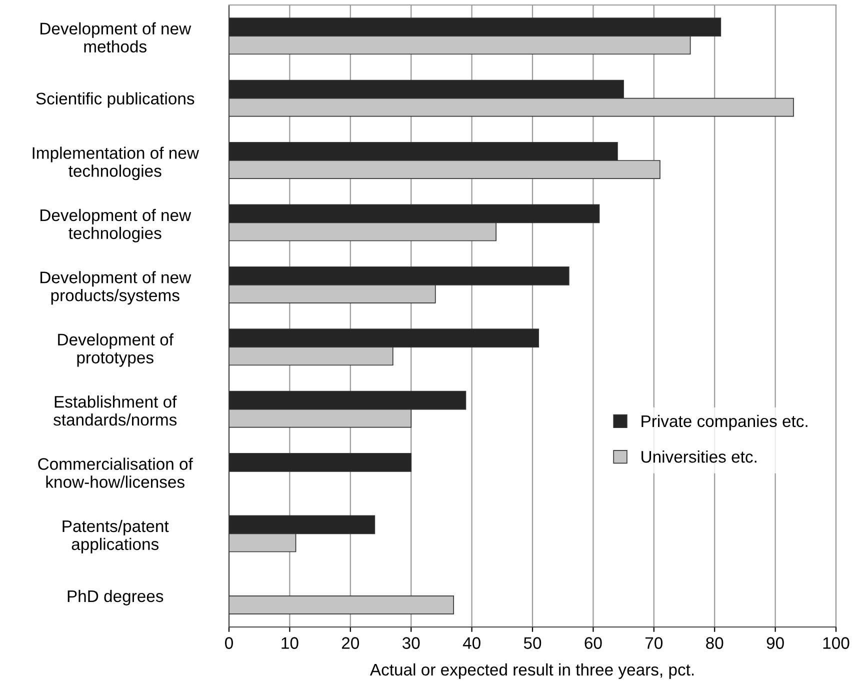 The width and height of the screenshot is (859, 698). What do you see at coordinates (116, 37) in the screenshot?
I see `y-tick-label: Development of new methods` at bounding box center [116, 37].